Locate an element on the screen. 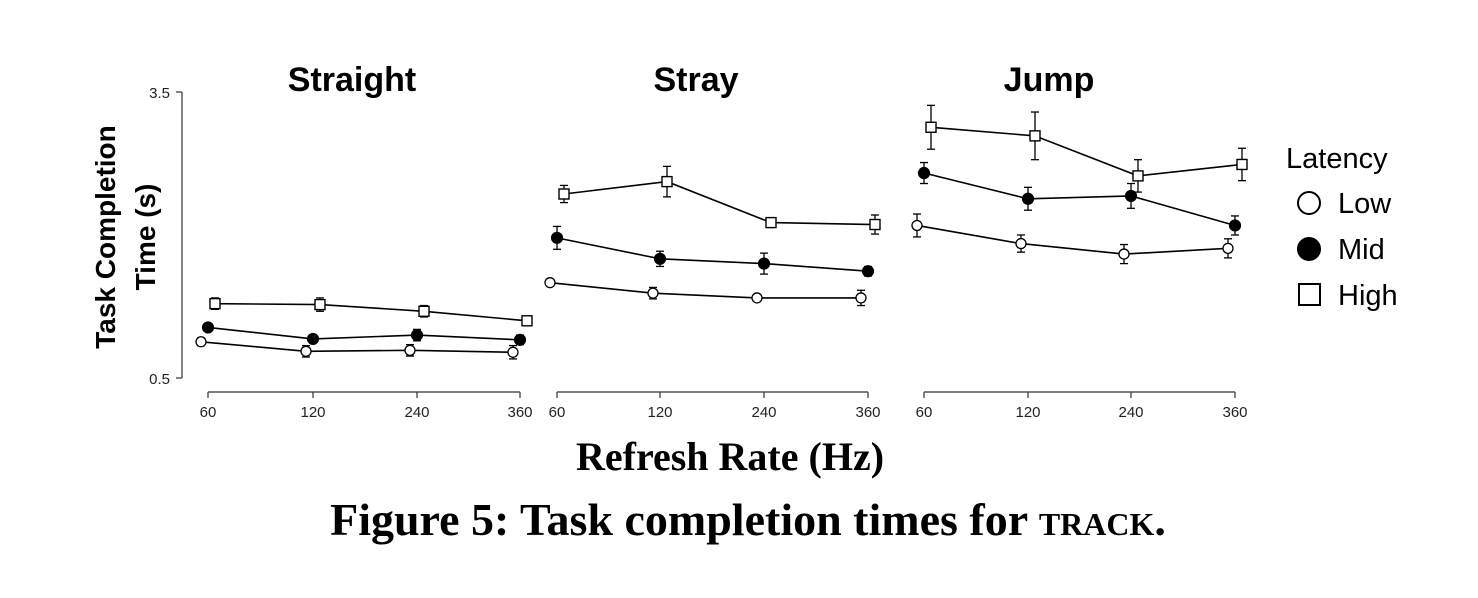  caption-prefix: Figure 5: Task completion times for is located at coordinates (684, 519).